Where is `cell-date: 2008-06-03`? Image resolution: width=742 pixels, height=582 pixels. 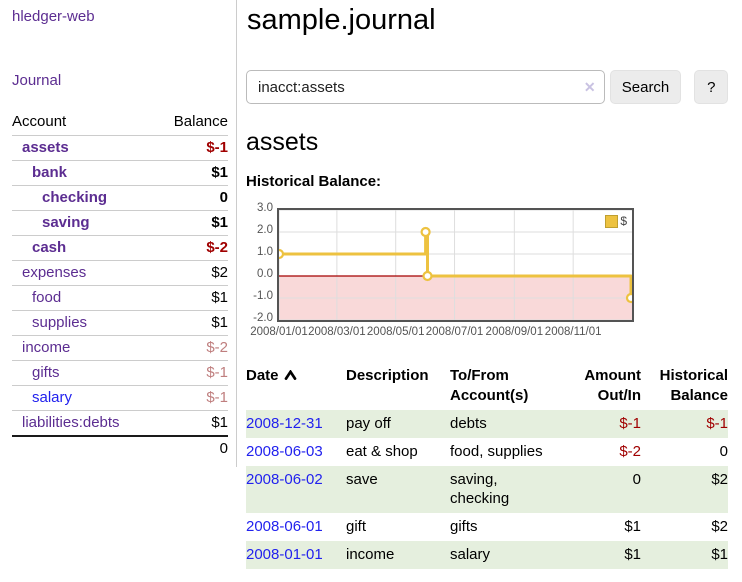
cell-date: 2008-06-03 is located at coordinates (296, 452).